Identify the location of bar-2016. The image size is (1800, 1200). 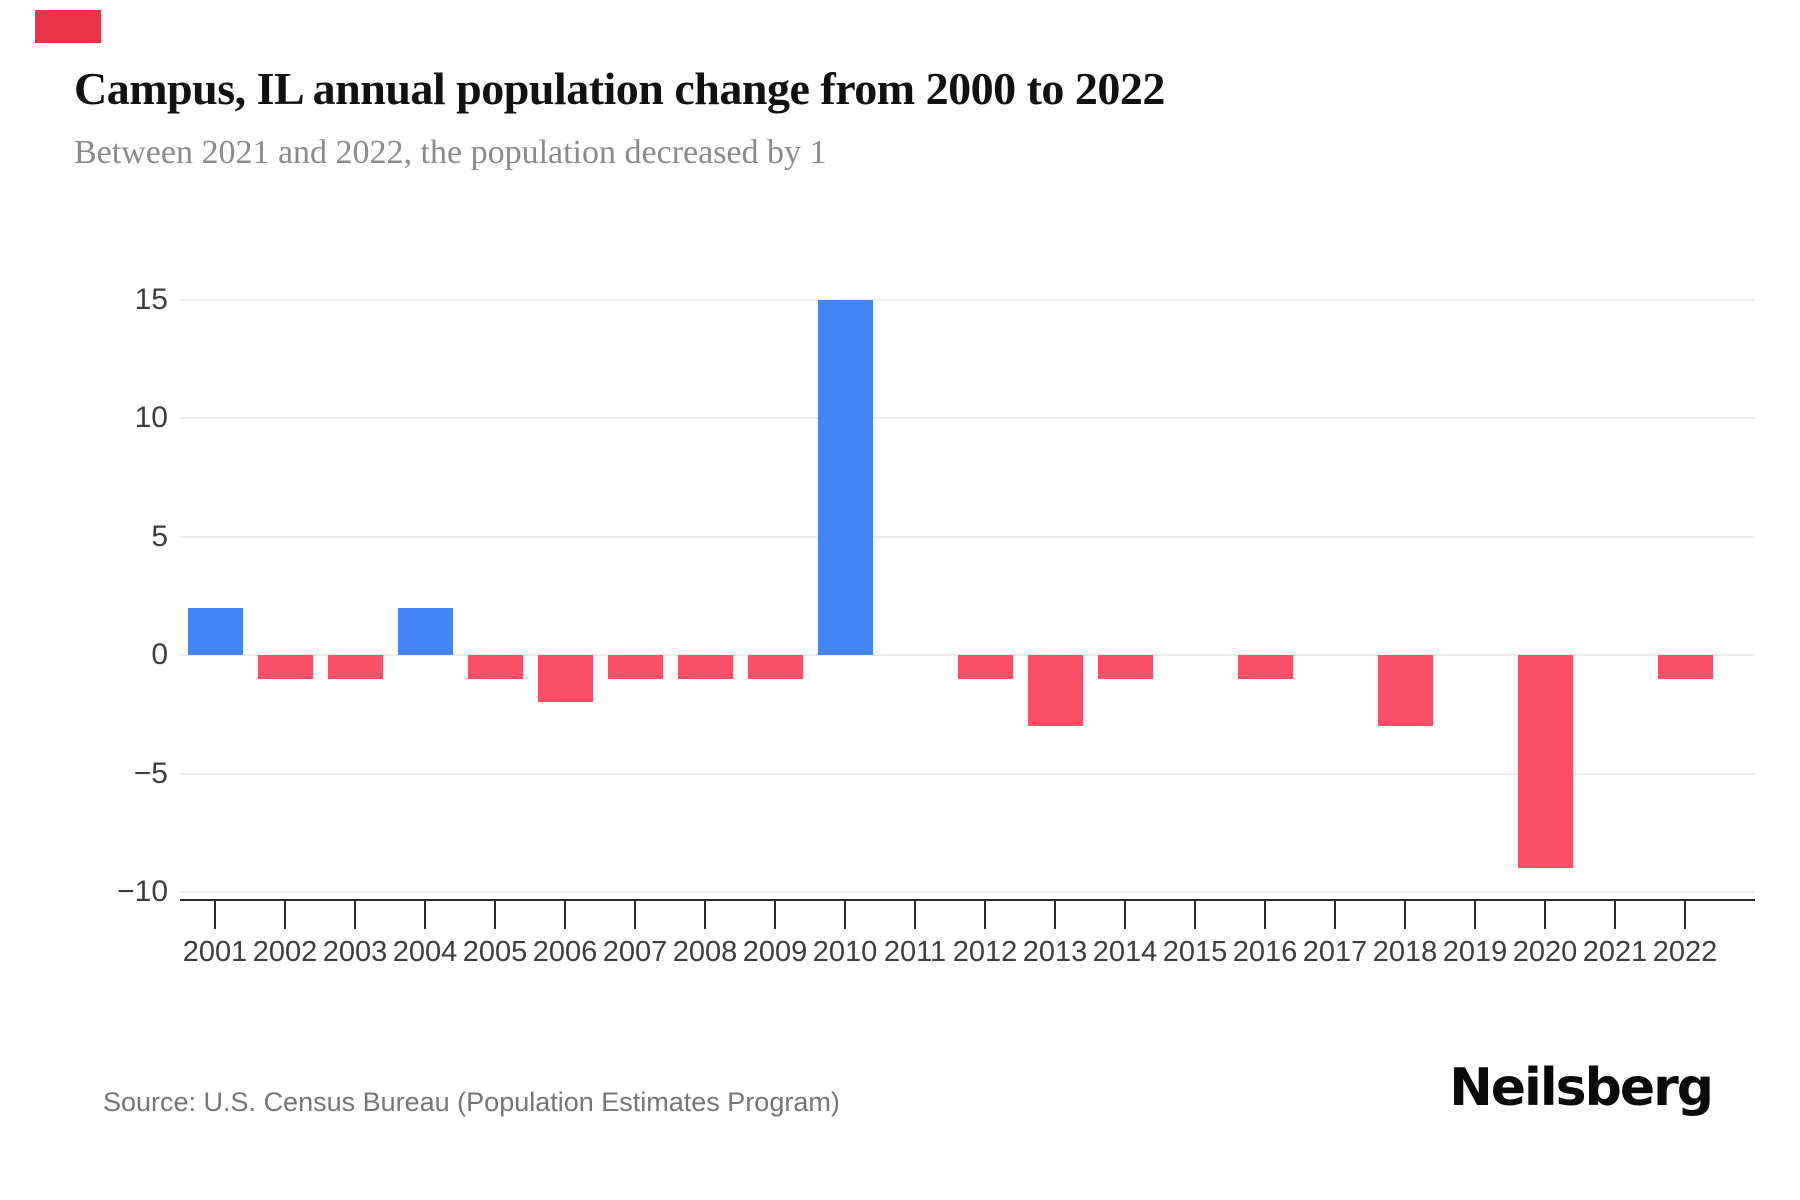
(1265, 667).